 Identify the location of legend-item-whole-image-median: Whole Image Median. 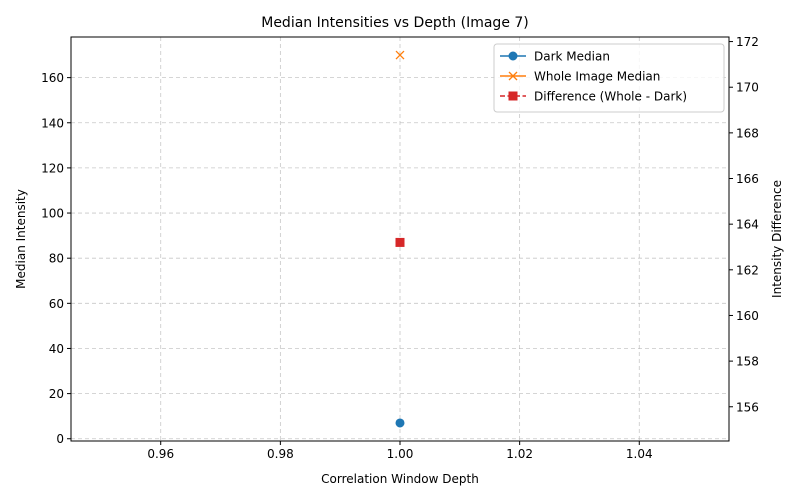
(580, 77).